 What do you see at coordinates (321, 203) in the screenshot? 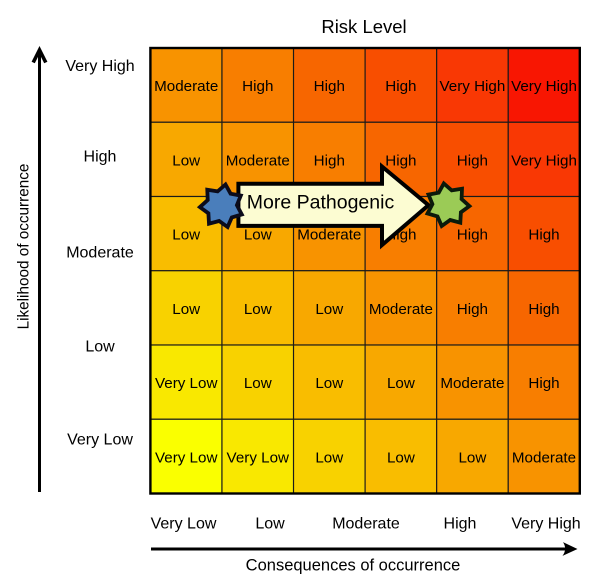
I see `svg-text: More Pathogenic` at bounding box center [321, 203].